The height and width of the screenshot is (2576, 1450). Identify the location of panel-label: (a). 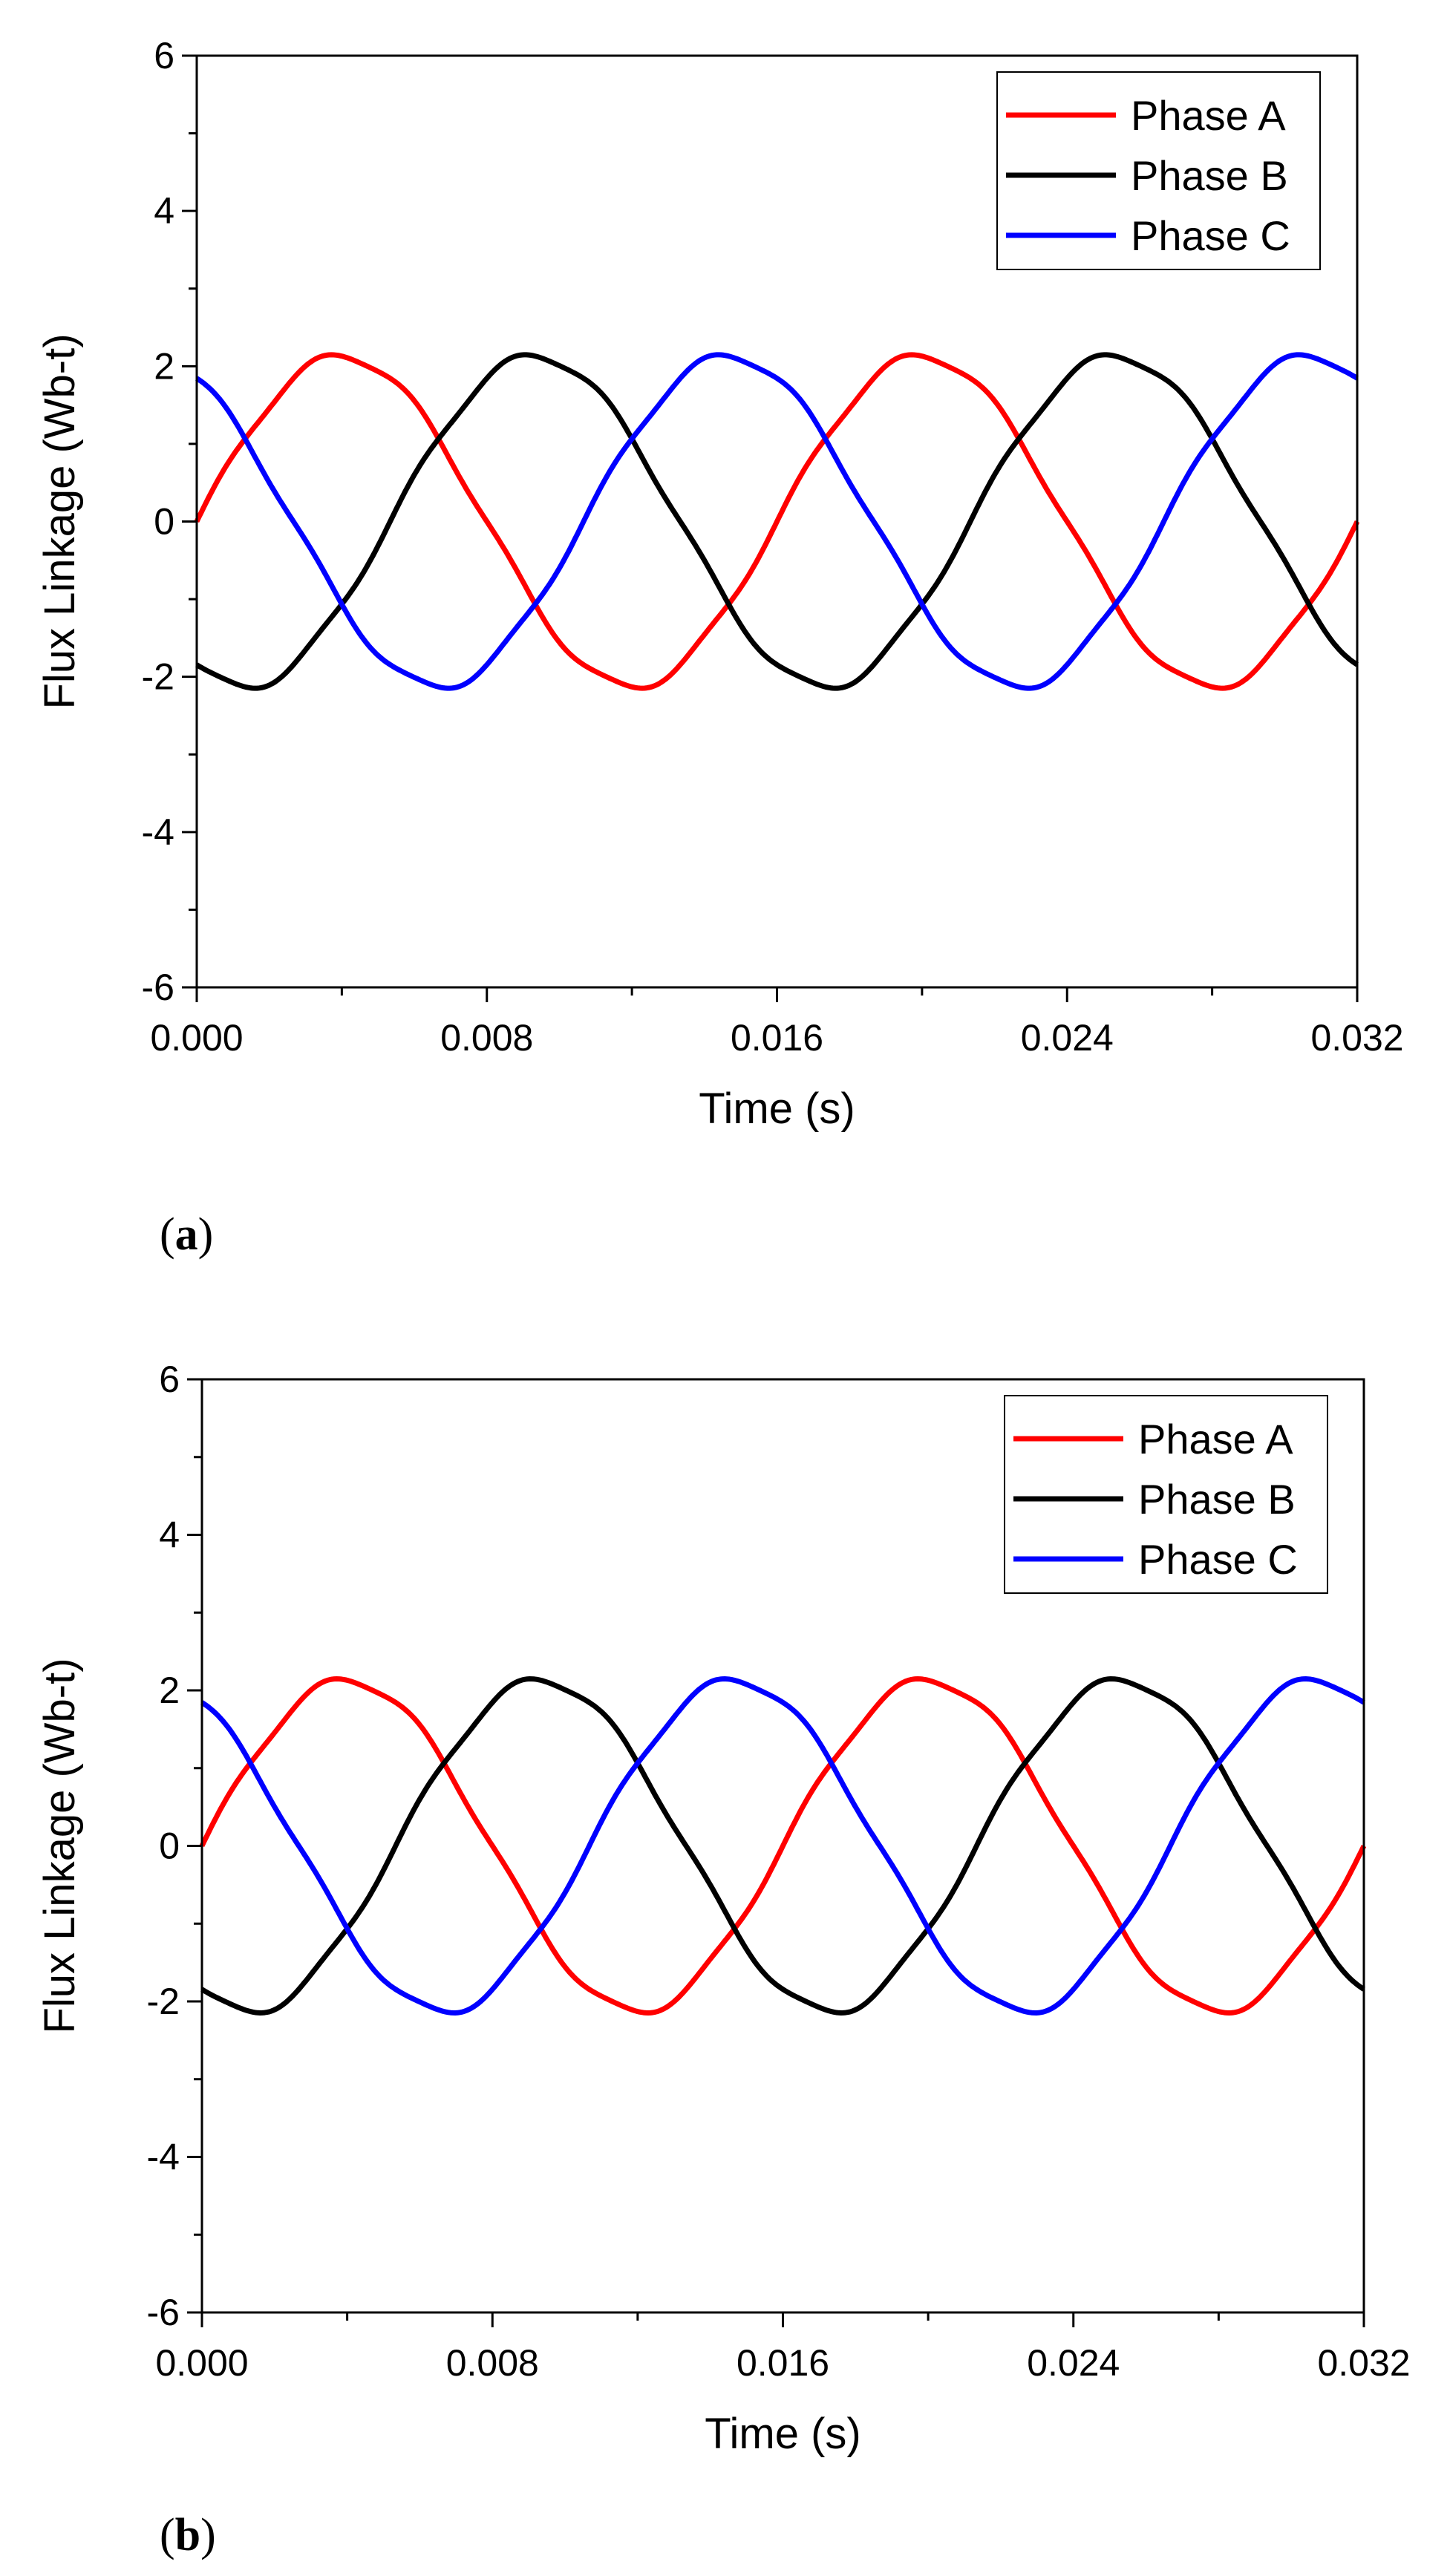
(186, 1235).